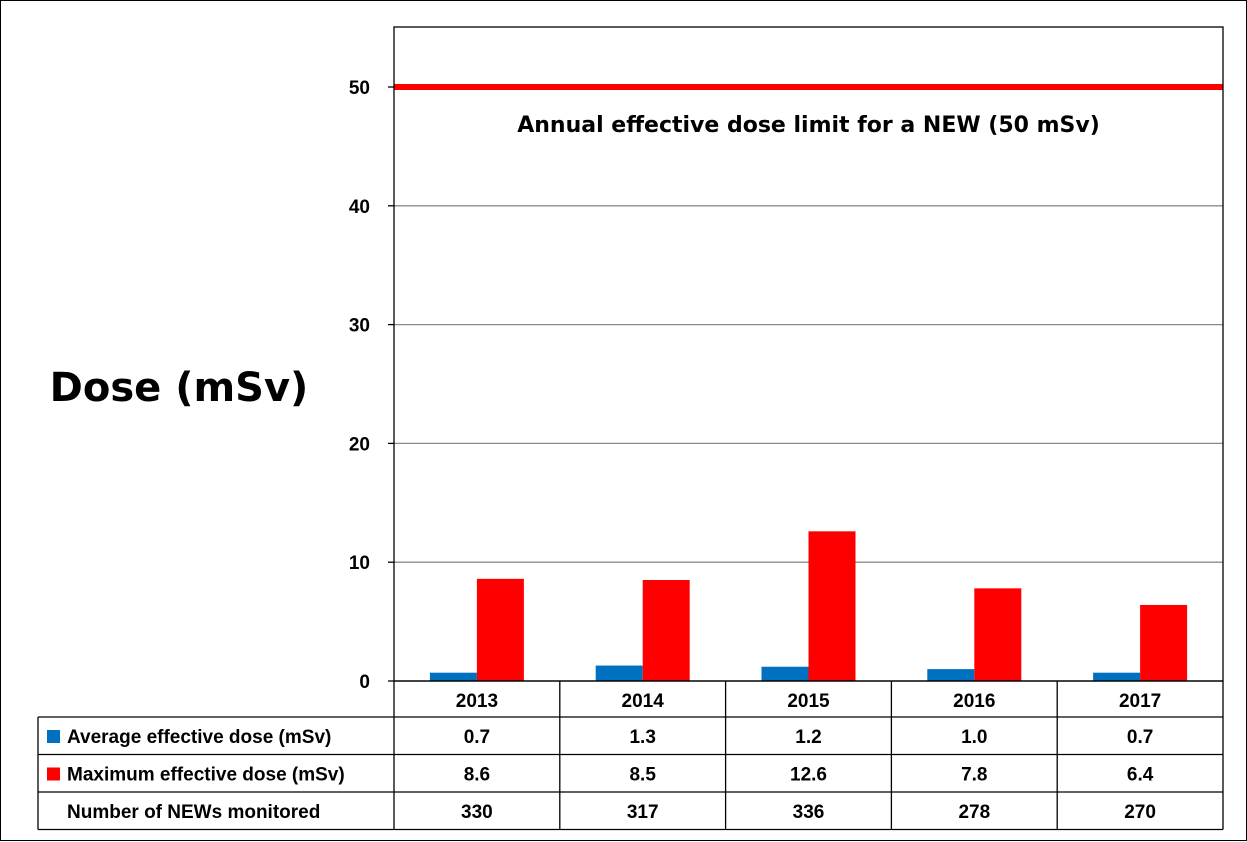 The height and width of the screenshot is (842, 1247). What do you see at coordinates (1140, 701) in the screenshot?
I see `x-category-label: 2017` at bounding box center [1140, 701].